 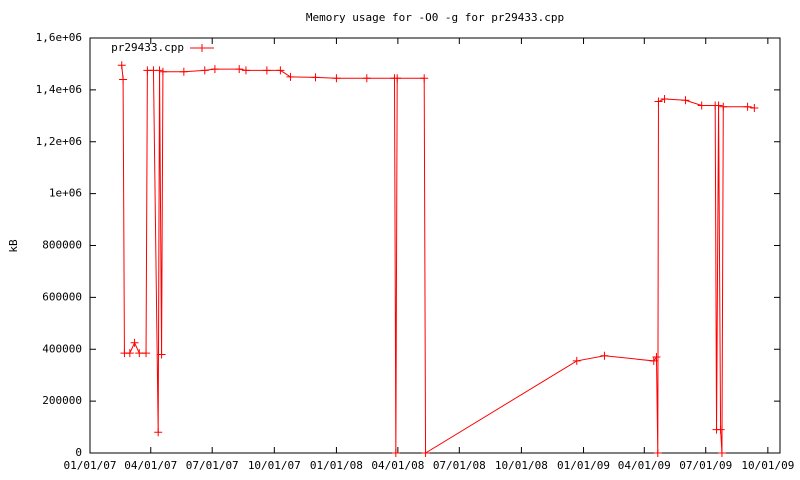 I want to click on x-tick-label: 04/01/09, so click(x=644, y=465).